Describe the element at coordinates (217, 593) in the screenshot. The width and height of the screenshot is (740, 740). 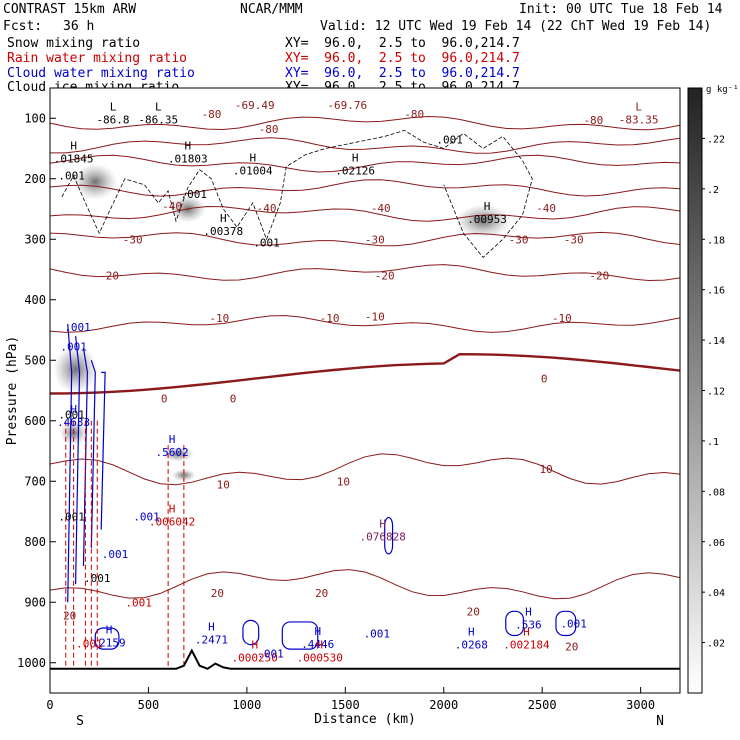
I see `isotherm-label-27: 20` at that location.